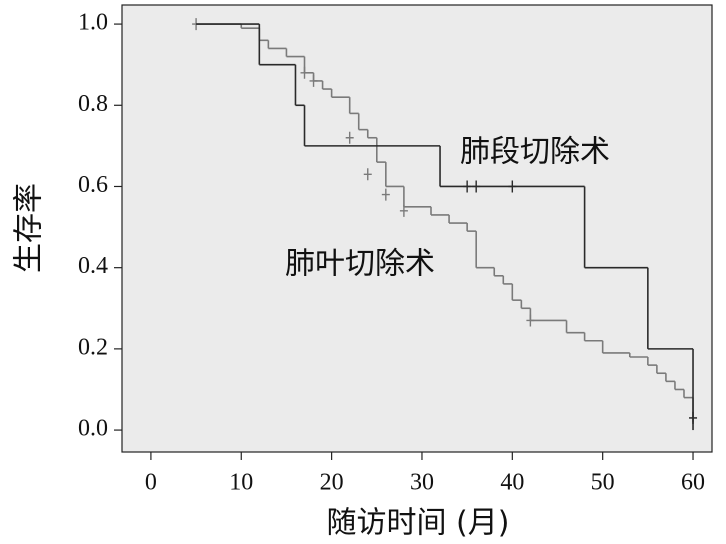  What do you see at coordinates (693, 483) in the screenshot?
I see `x-tick-label: 60` at bounding box center [693, 483].